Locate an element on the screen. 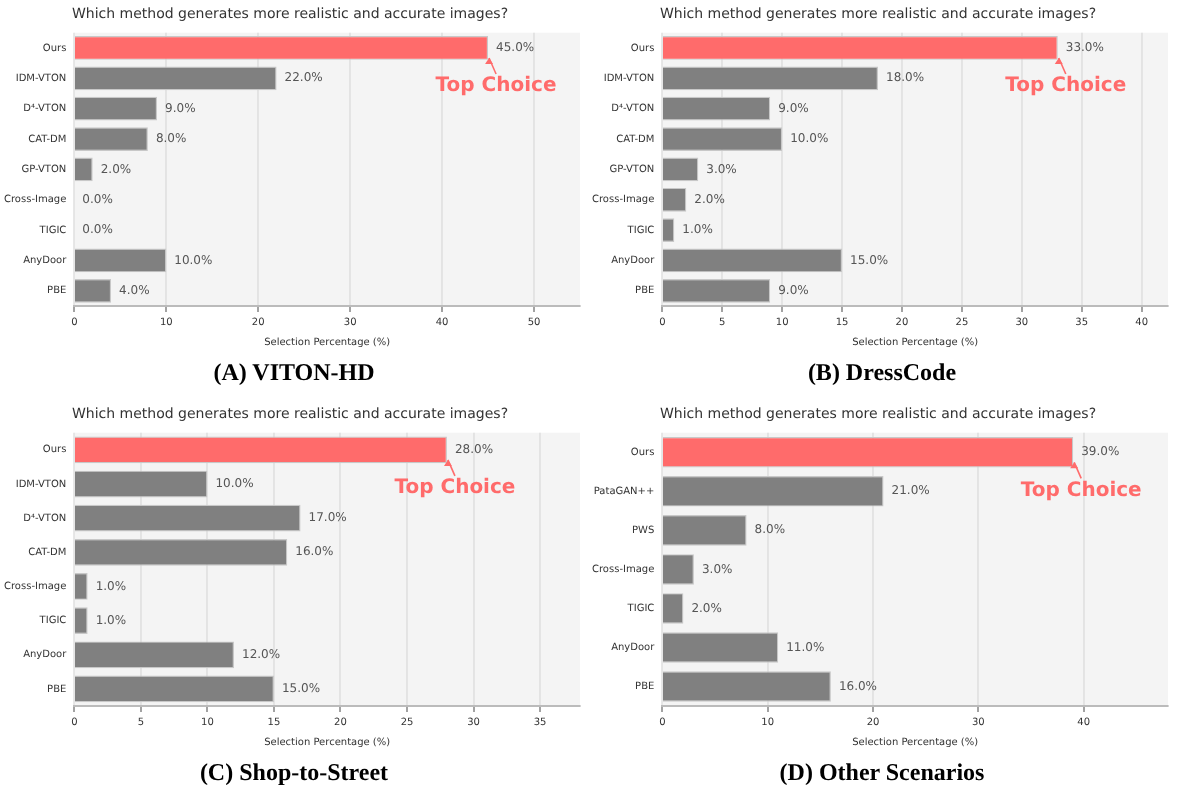 This screenshot has height=804, width=1178. text: (C) Shop-to-Street is located at coordinates (294, 773).